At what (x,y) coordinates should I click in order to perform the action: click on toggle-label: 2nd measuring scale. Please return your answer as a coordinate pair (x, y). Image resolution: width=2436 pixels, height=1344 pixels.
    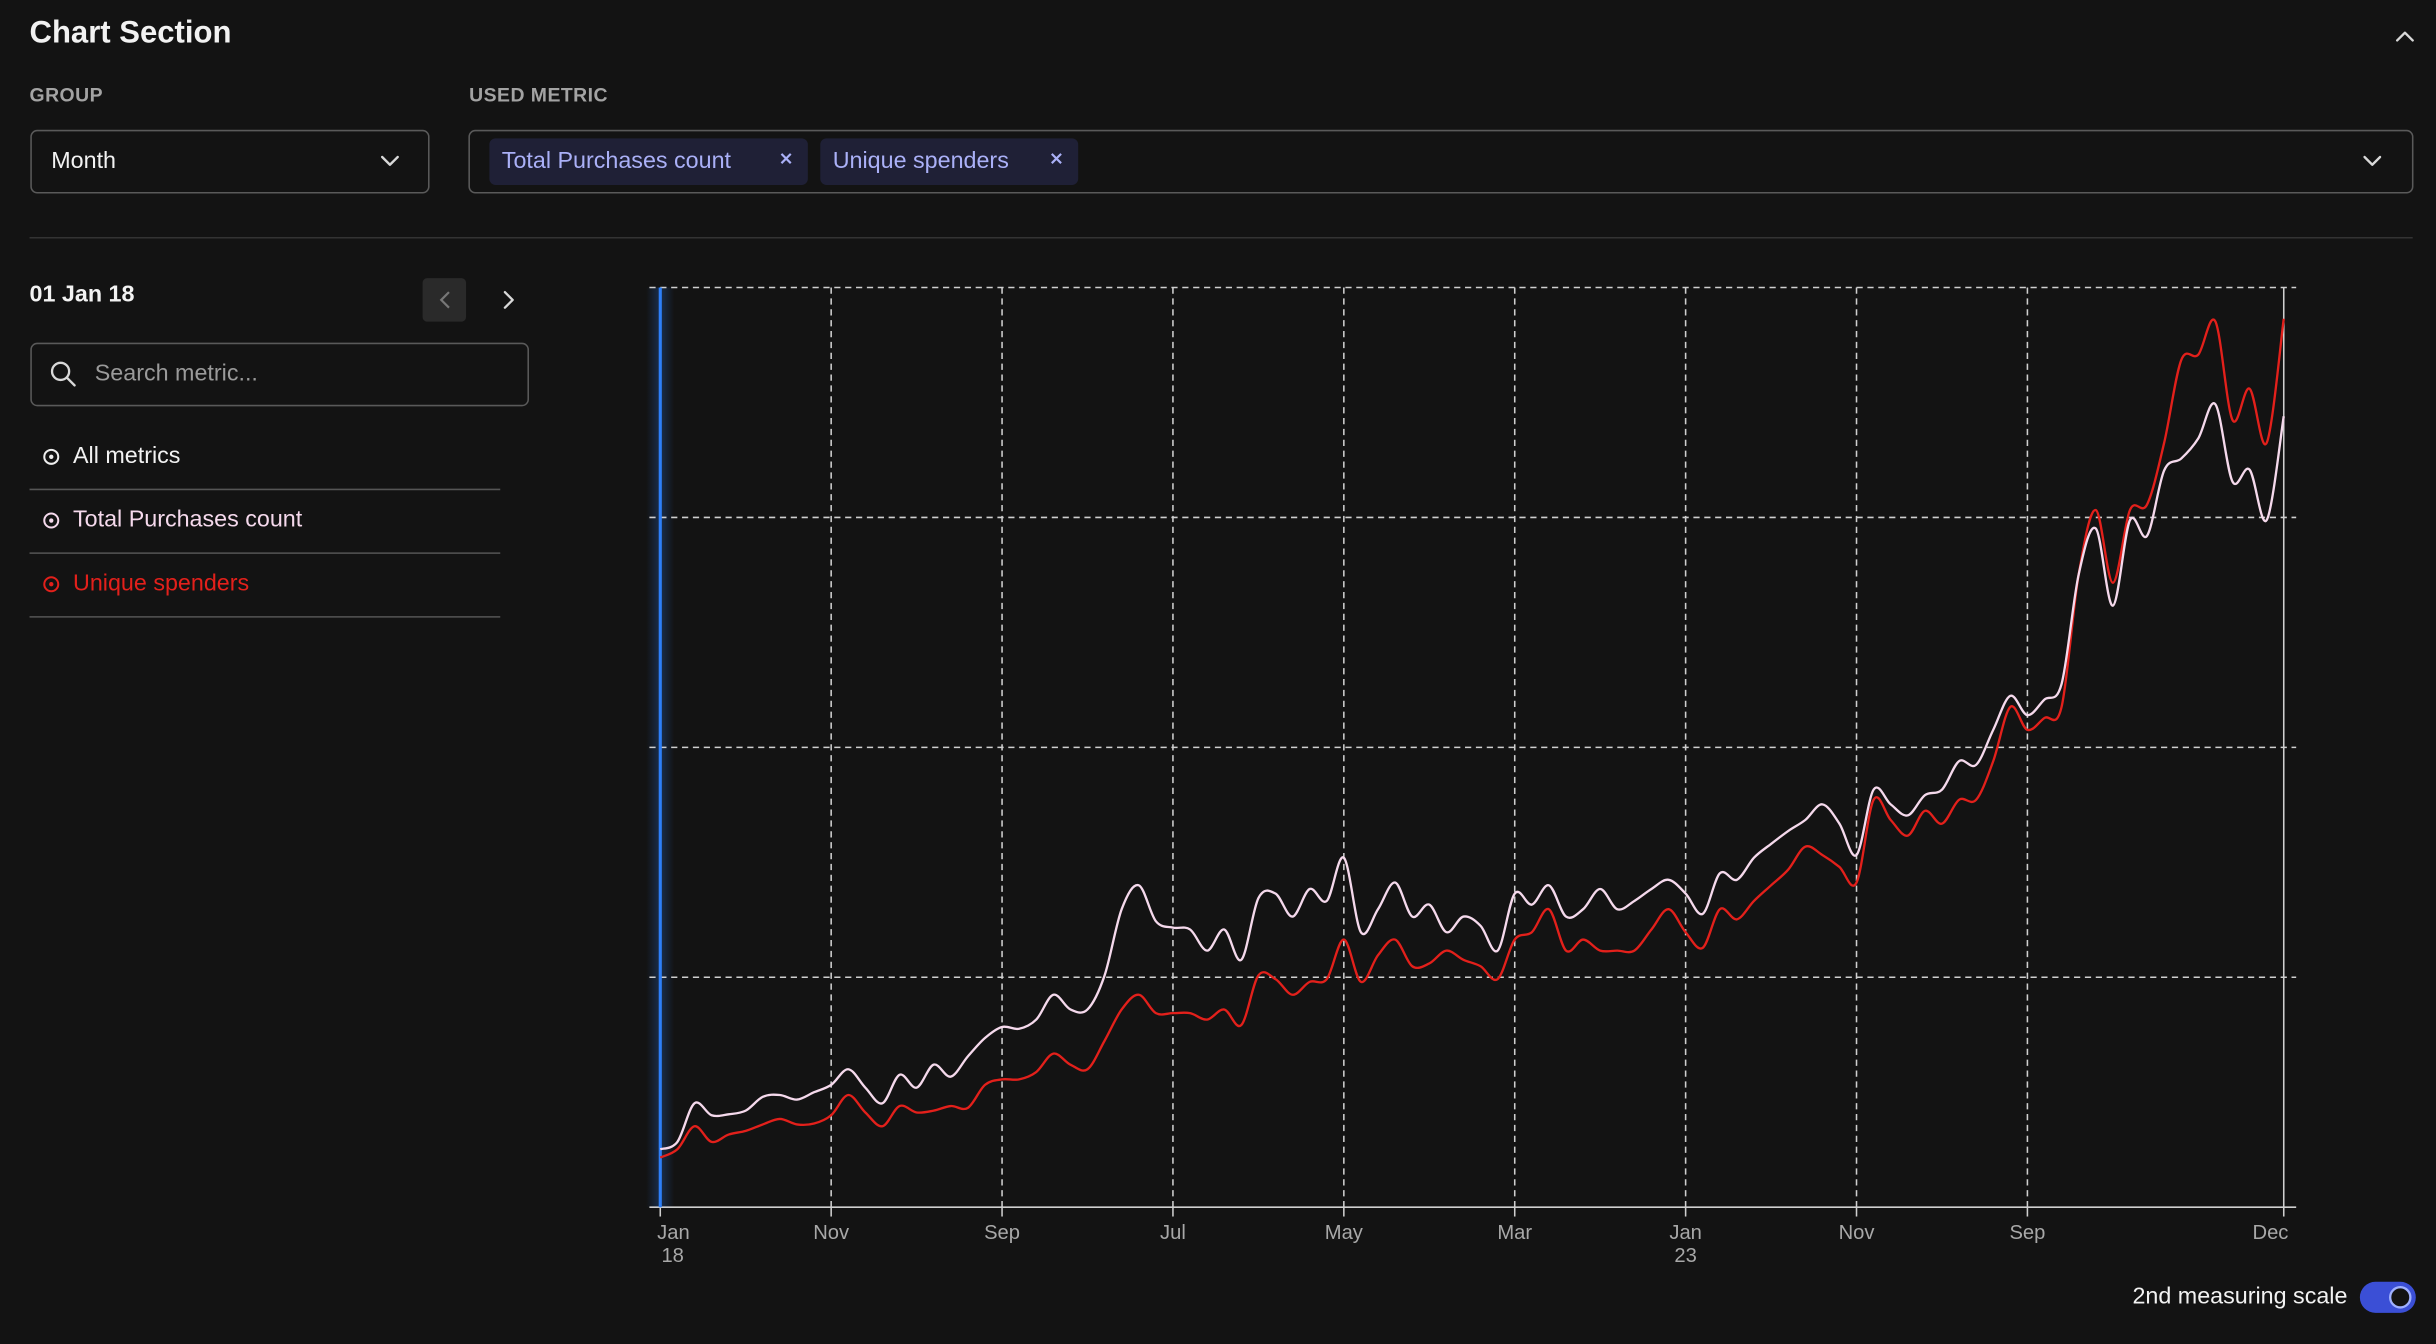
    Looking at the image, I should click on (2239, 1295).